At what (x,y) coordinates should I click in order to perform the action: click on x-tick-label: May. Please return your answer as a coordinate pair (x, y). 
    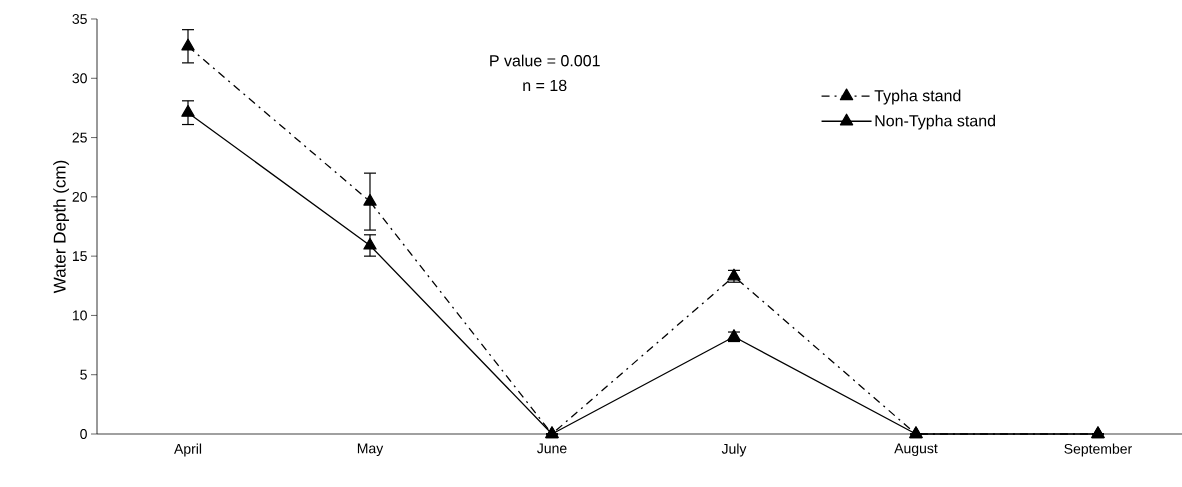
    Looking at the image, I should click on (370, 450).